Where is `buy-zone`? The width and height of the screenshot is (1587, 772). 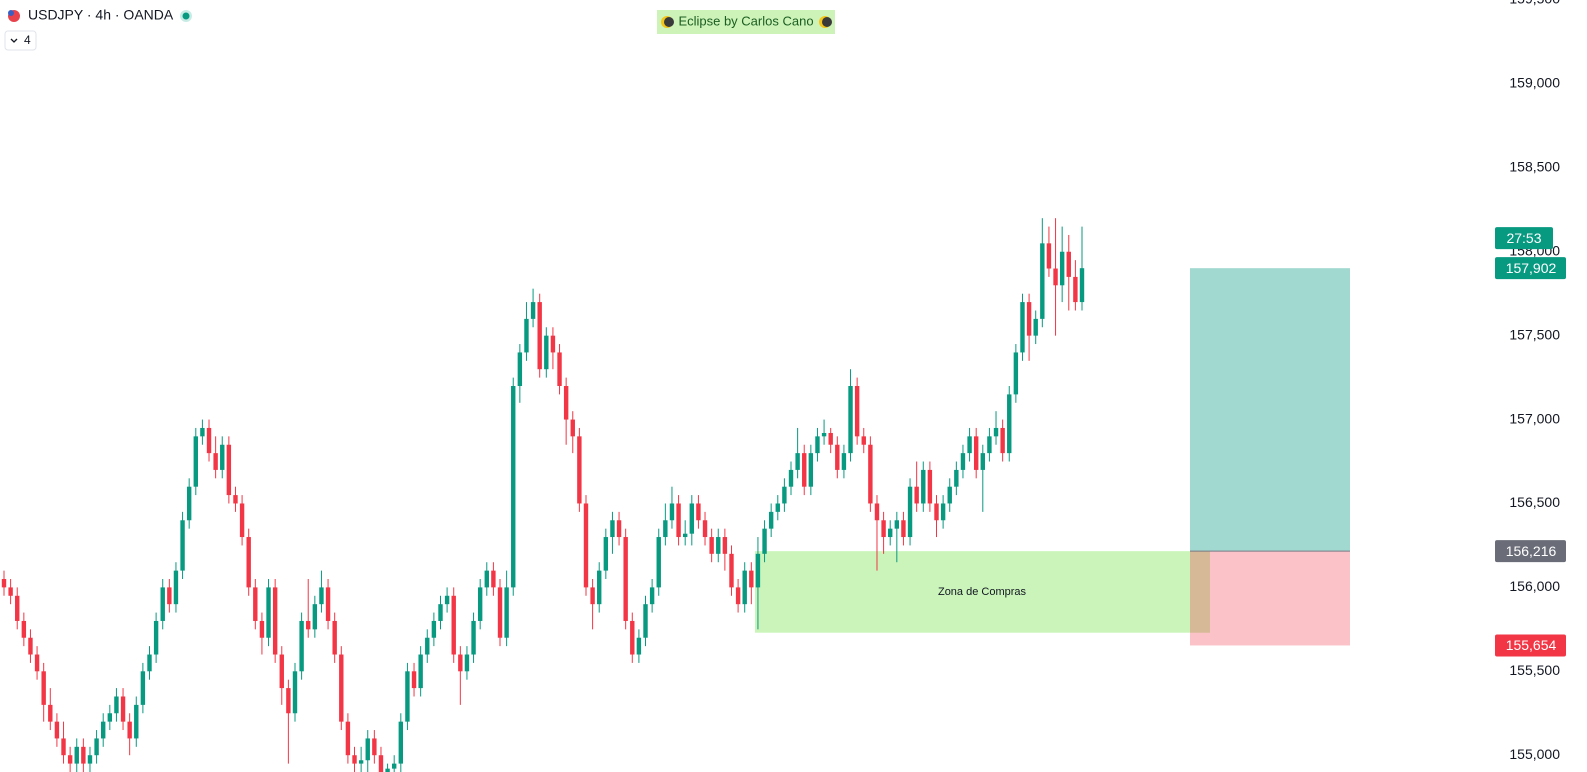 buy-zone is located at coordinates (982, 592).